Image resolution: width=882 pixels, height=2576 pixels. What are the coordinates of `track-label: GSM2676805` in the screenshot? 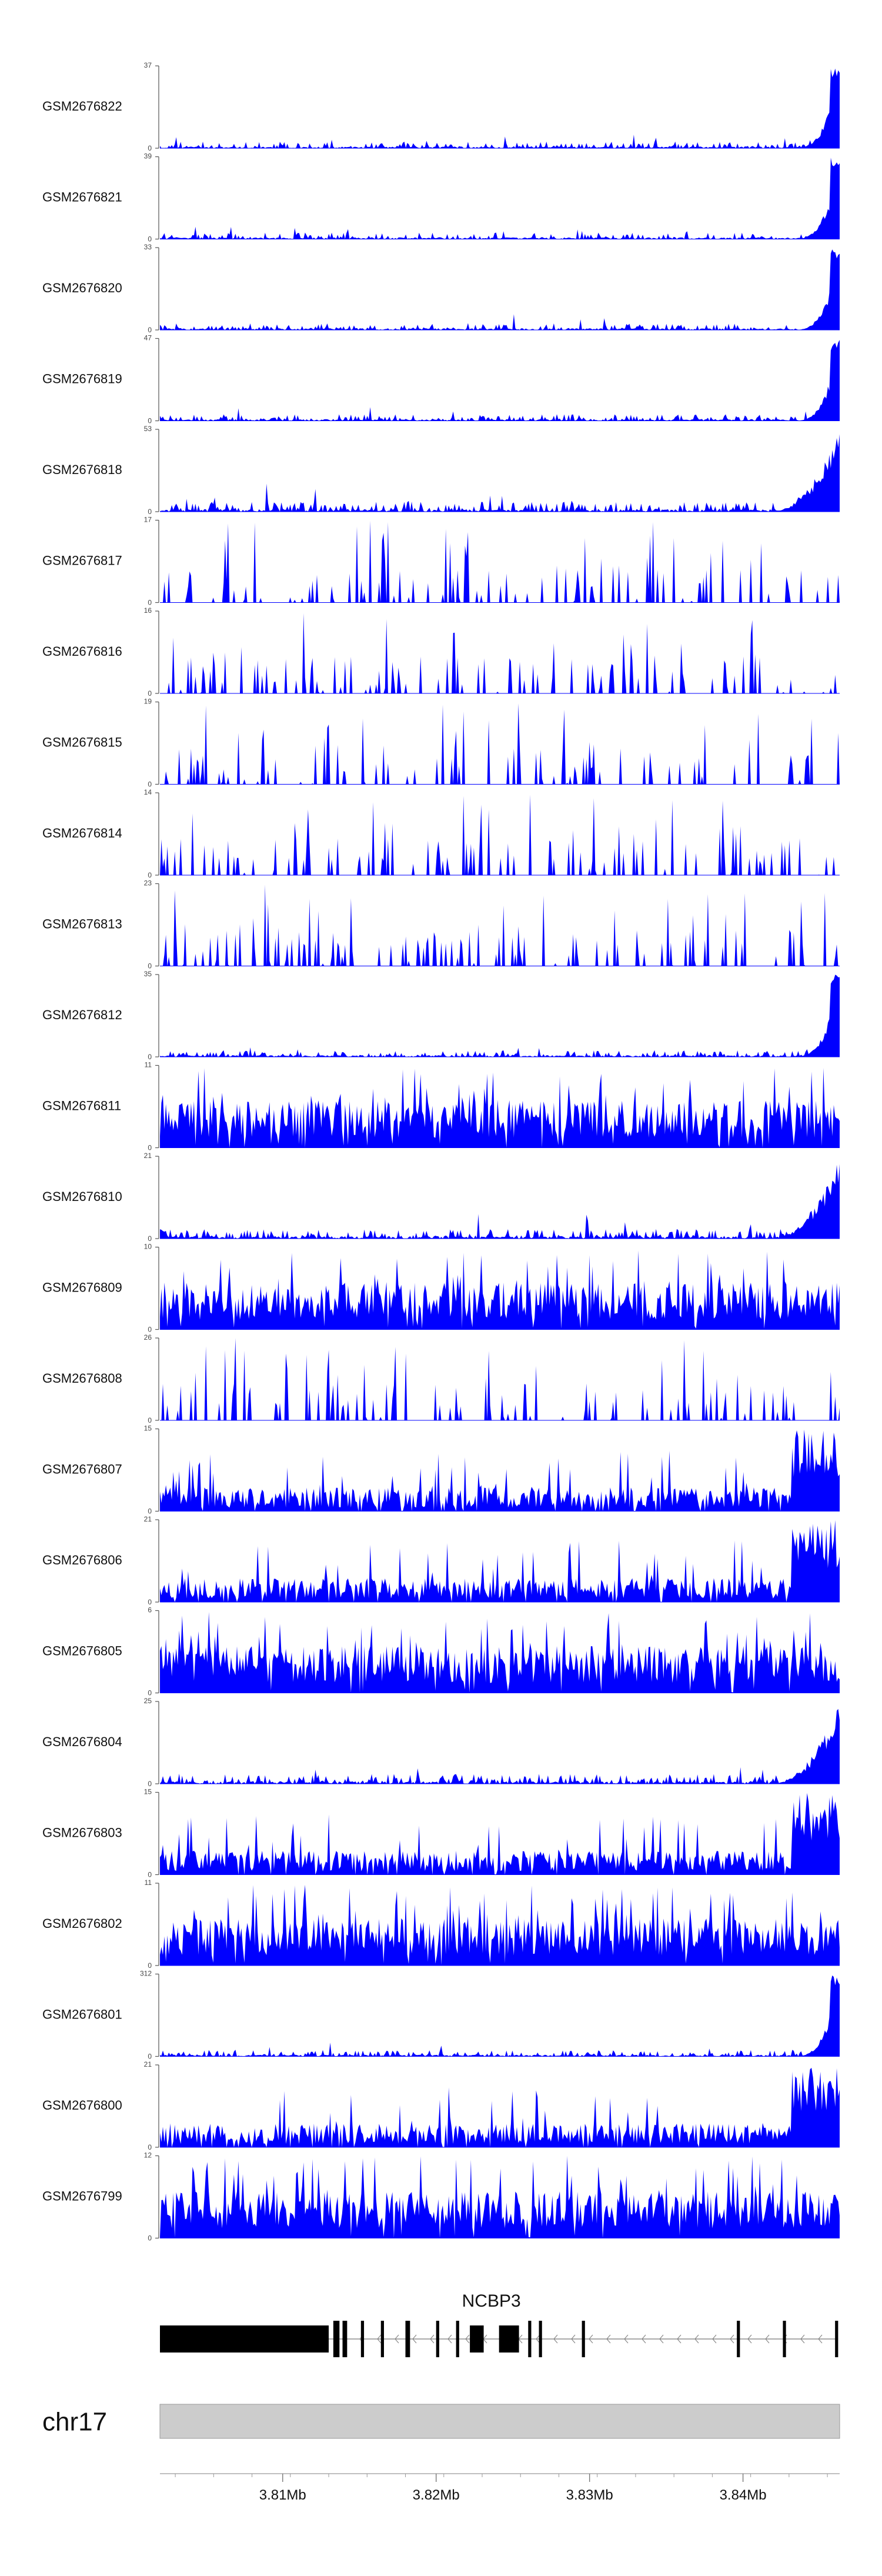 It's located at (82, 1650).